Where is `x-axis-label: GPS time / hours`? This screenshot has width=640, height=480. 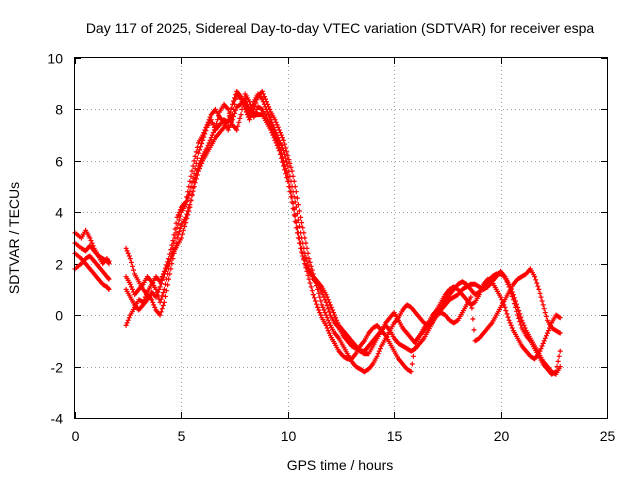 x-axis-label: GPS time / hours is located at coordinates (340, 465).